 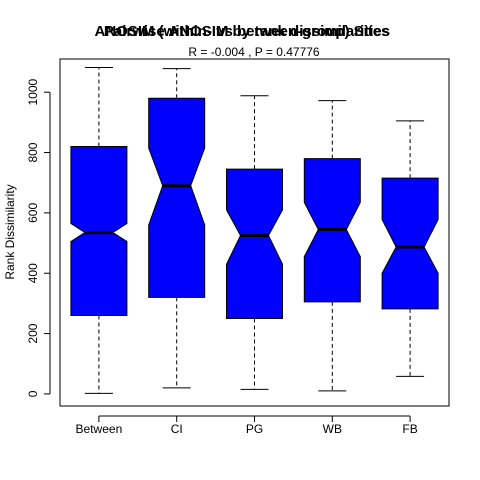 What do you see at coordinates (254, 429) in the screenshot?
I see `x-tick-label: PG` at bounding box center [254, 429].